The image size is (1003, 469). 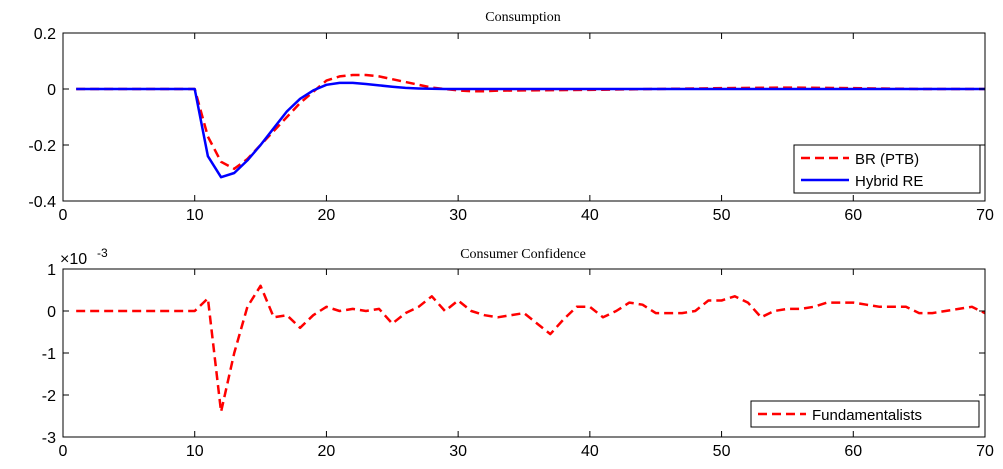 I want to click on legend-fundamentalists-label: Fundamentalists, so click(x=867, y=415).